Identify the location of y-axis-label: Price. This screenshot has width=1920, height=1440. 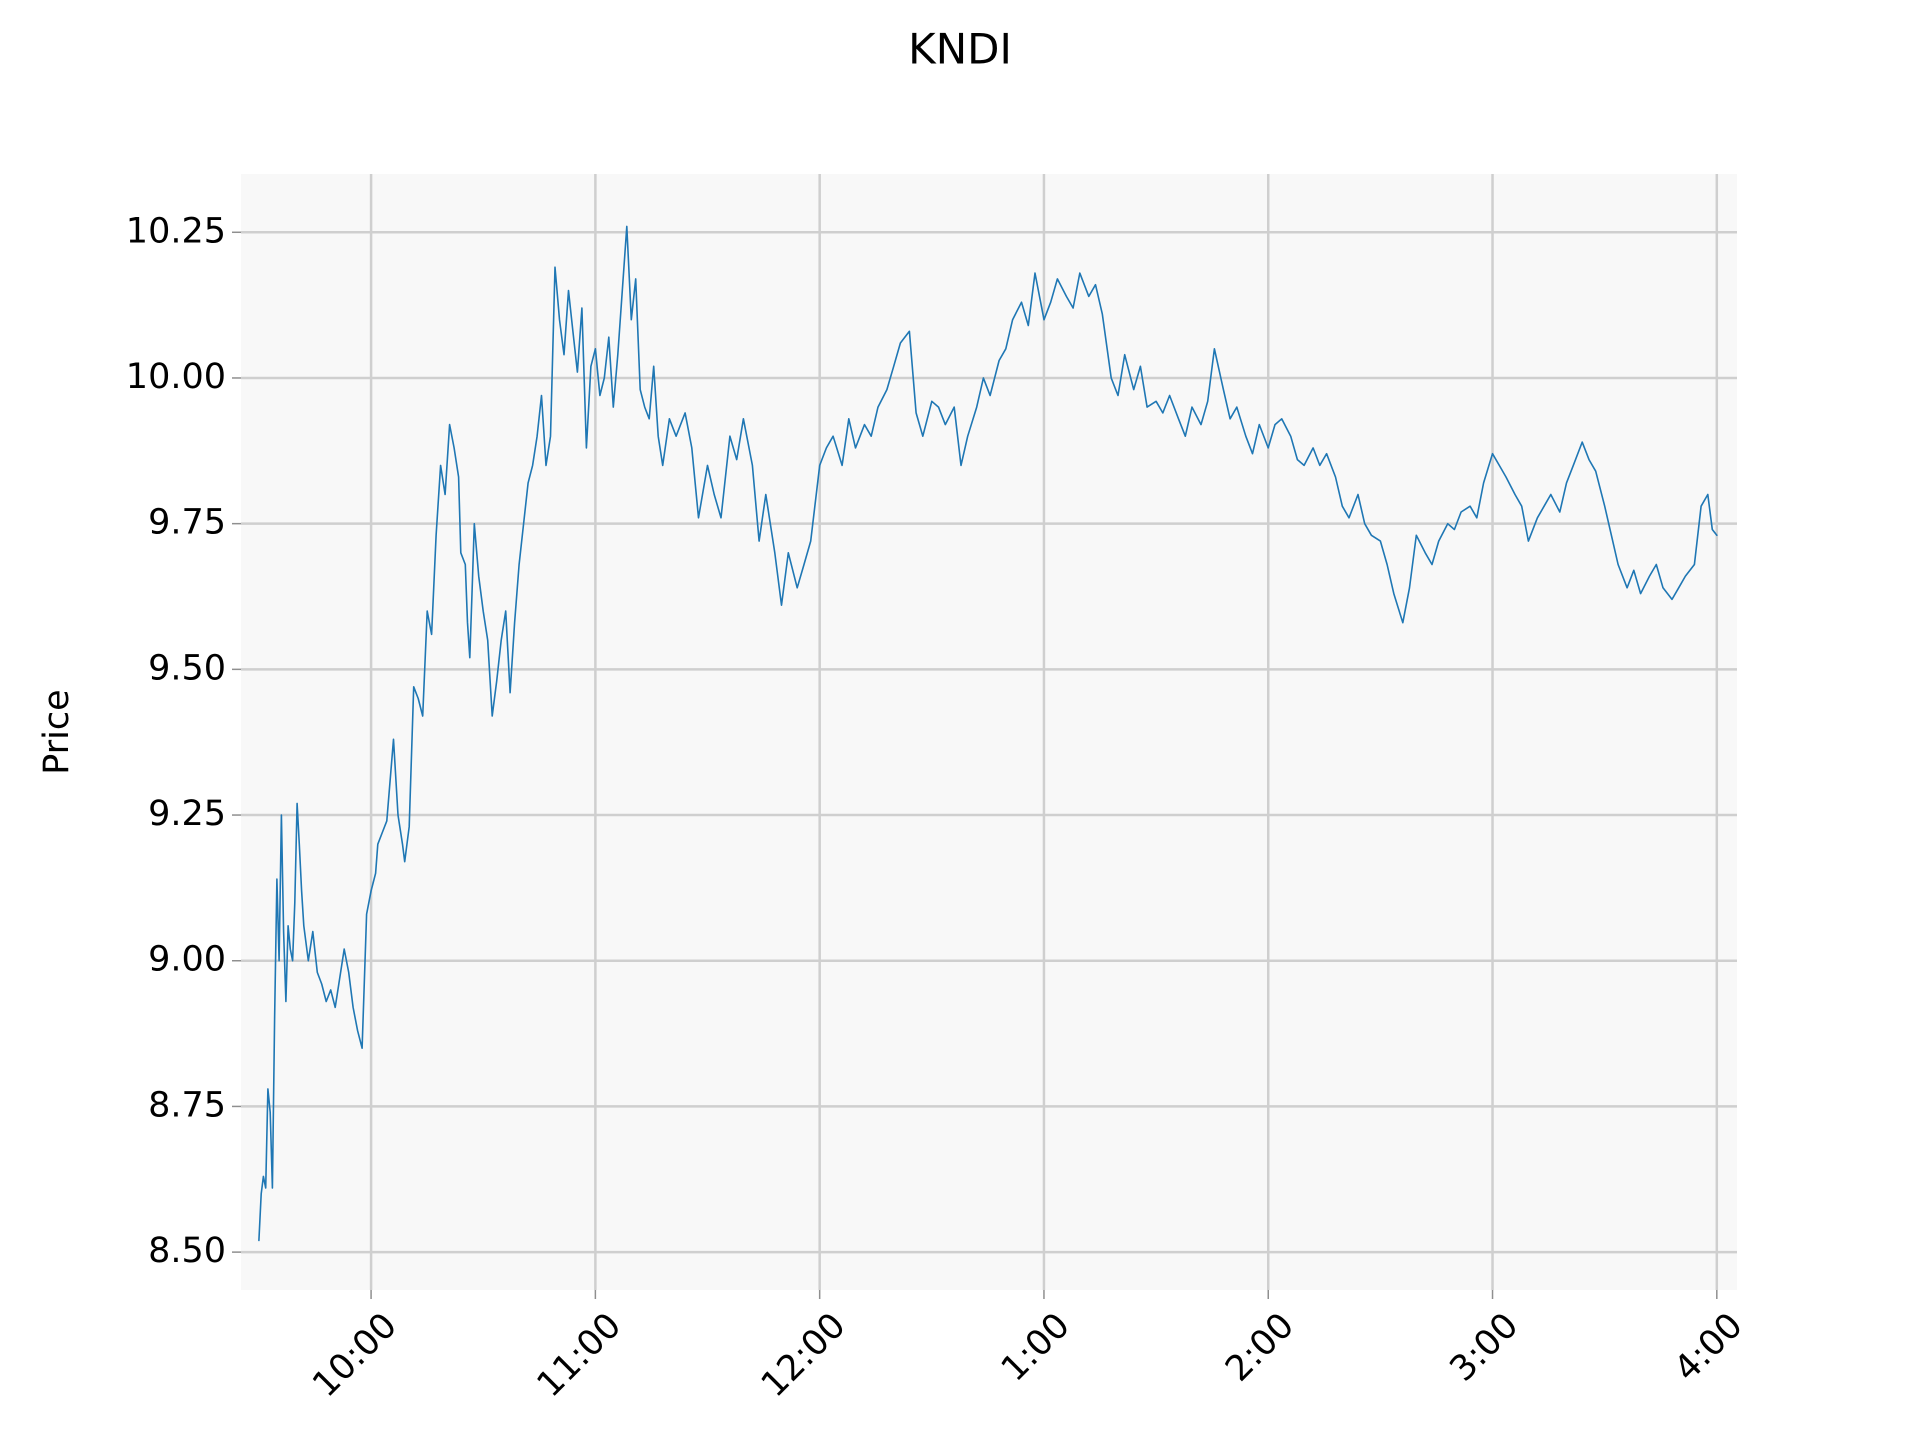
(57, 731).